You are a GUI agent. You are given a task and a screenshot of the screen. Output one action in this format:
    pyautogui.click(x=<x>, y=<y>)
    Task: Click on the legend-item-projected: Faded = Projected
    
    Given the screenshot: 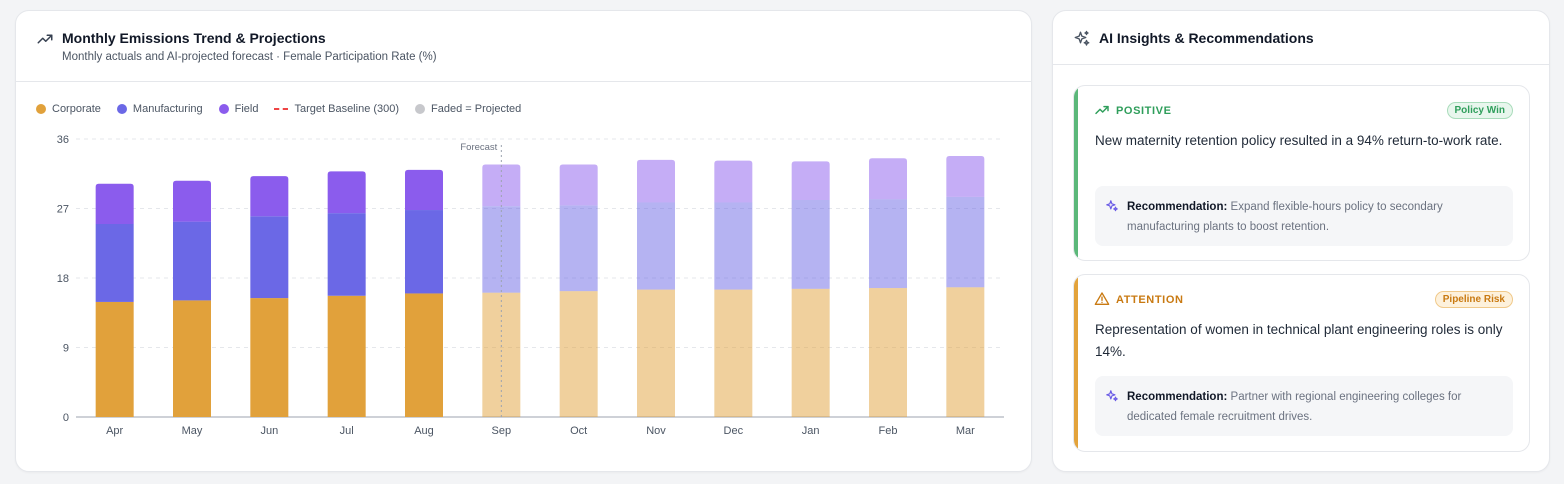 What is the action you would take?
    pyautogui.click(x=468, y=109)
    